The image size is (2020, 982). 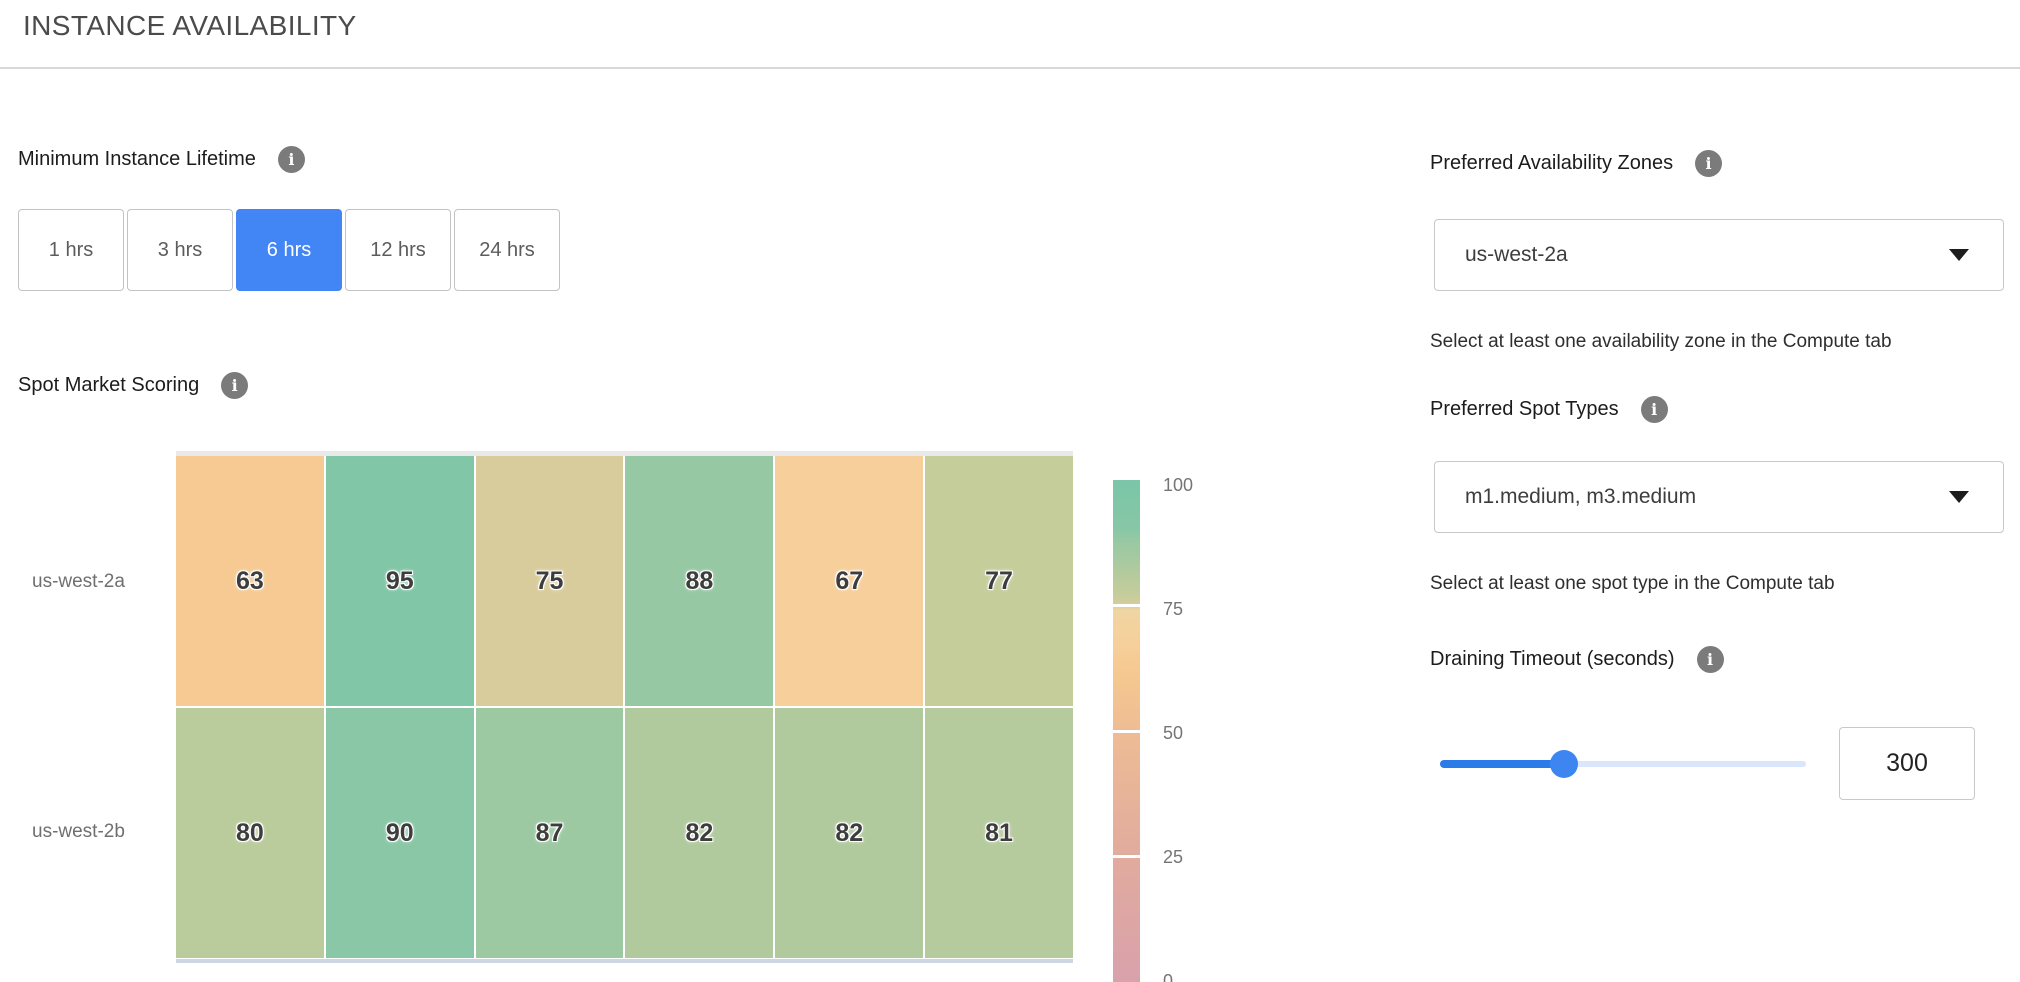 I want to click on minimum-instance-lifetime-section: Minimum Instance Lifetime i, so click(x=161, y=159).